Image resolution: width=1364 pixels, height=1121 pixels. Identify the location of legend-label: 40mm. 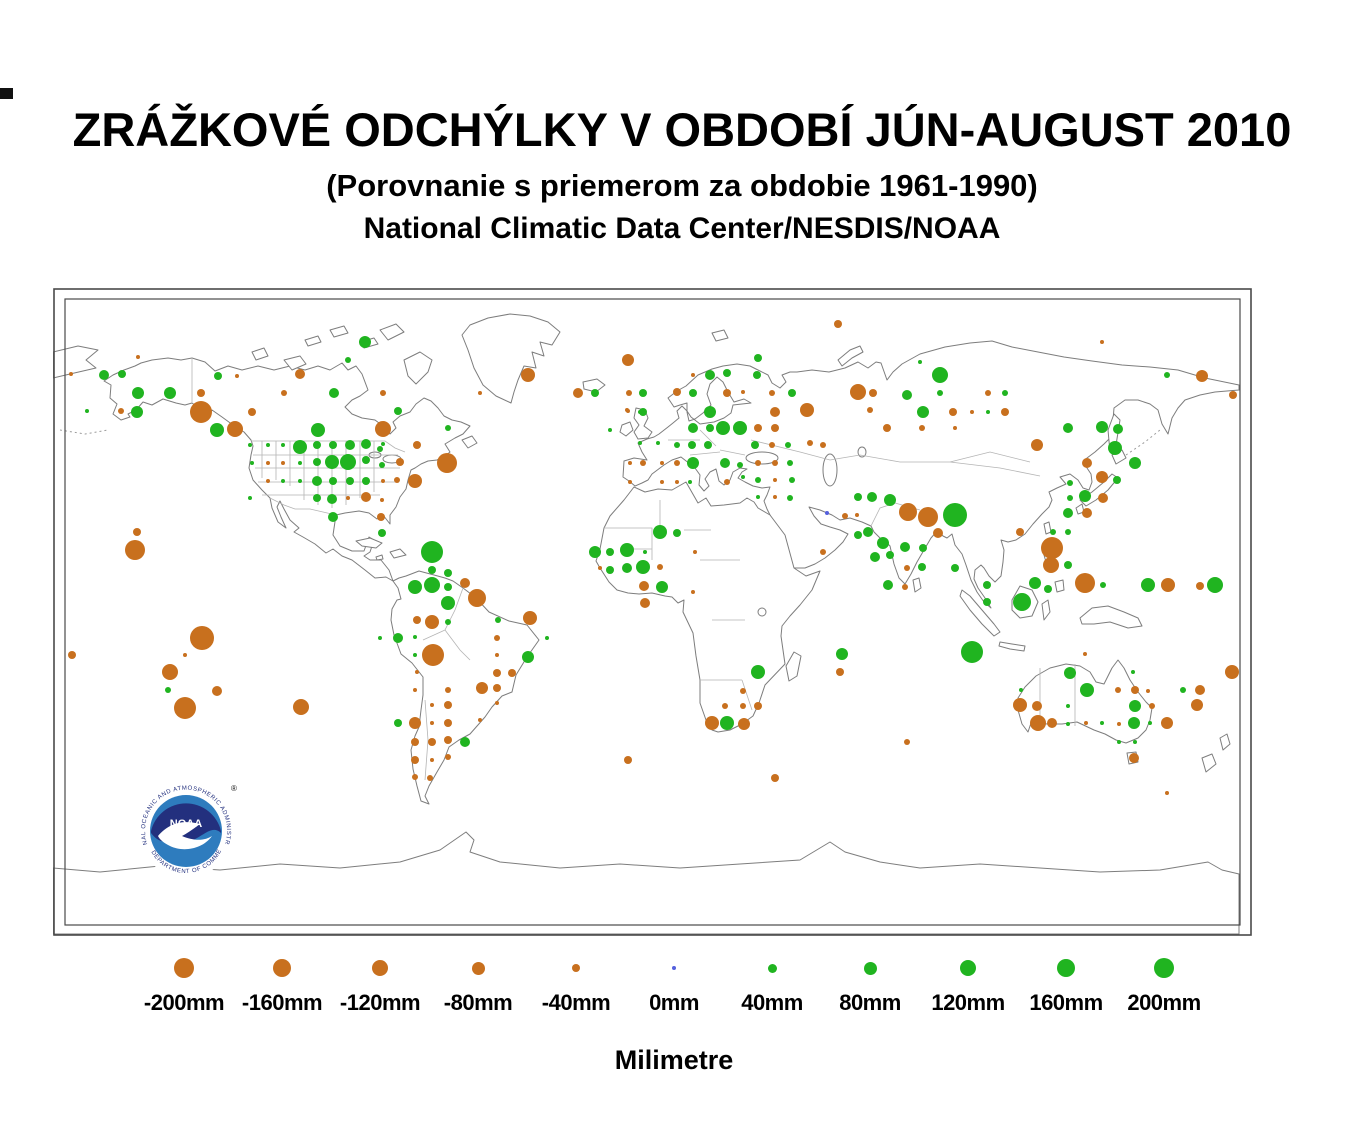
(772, 1002).